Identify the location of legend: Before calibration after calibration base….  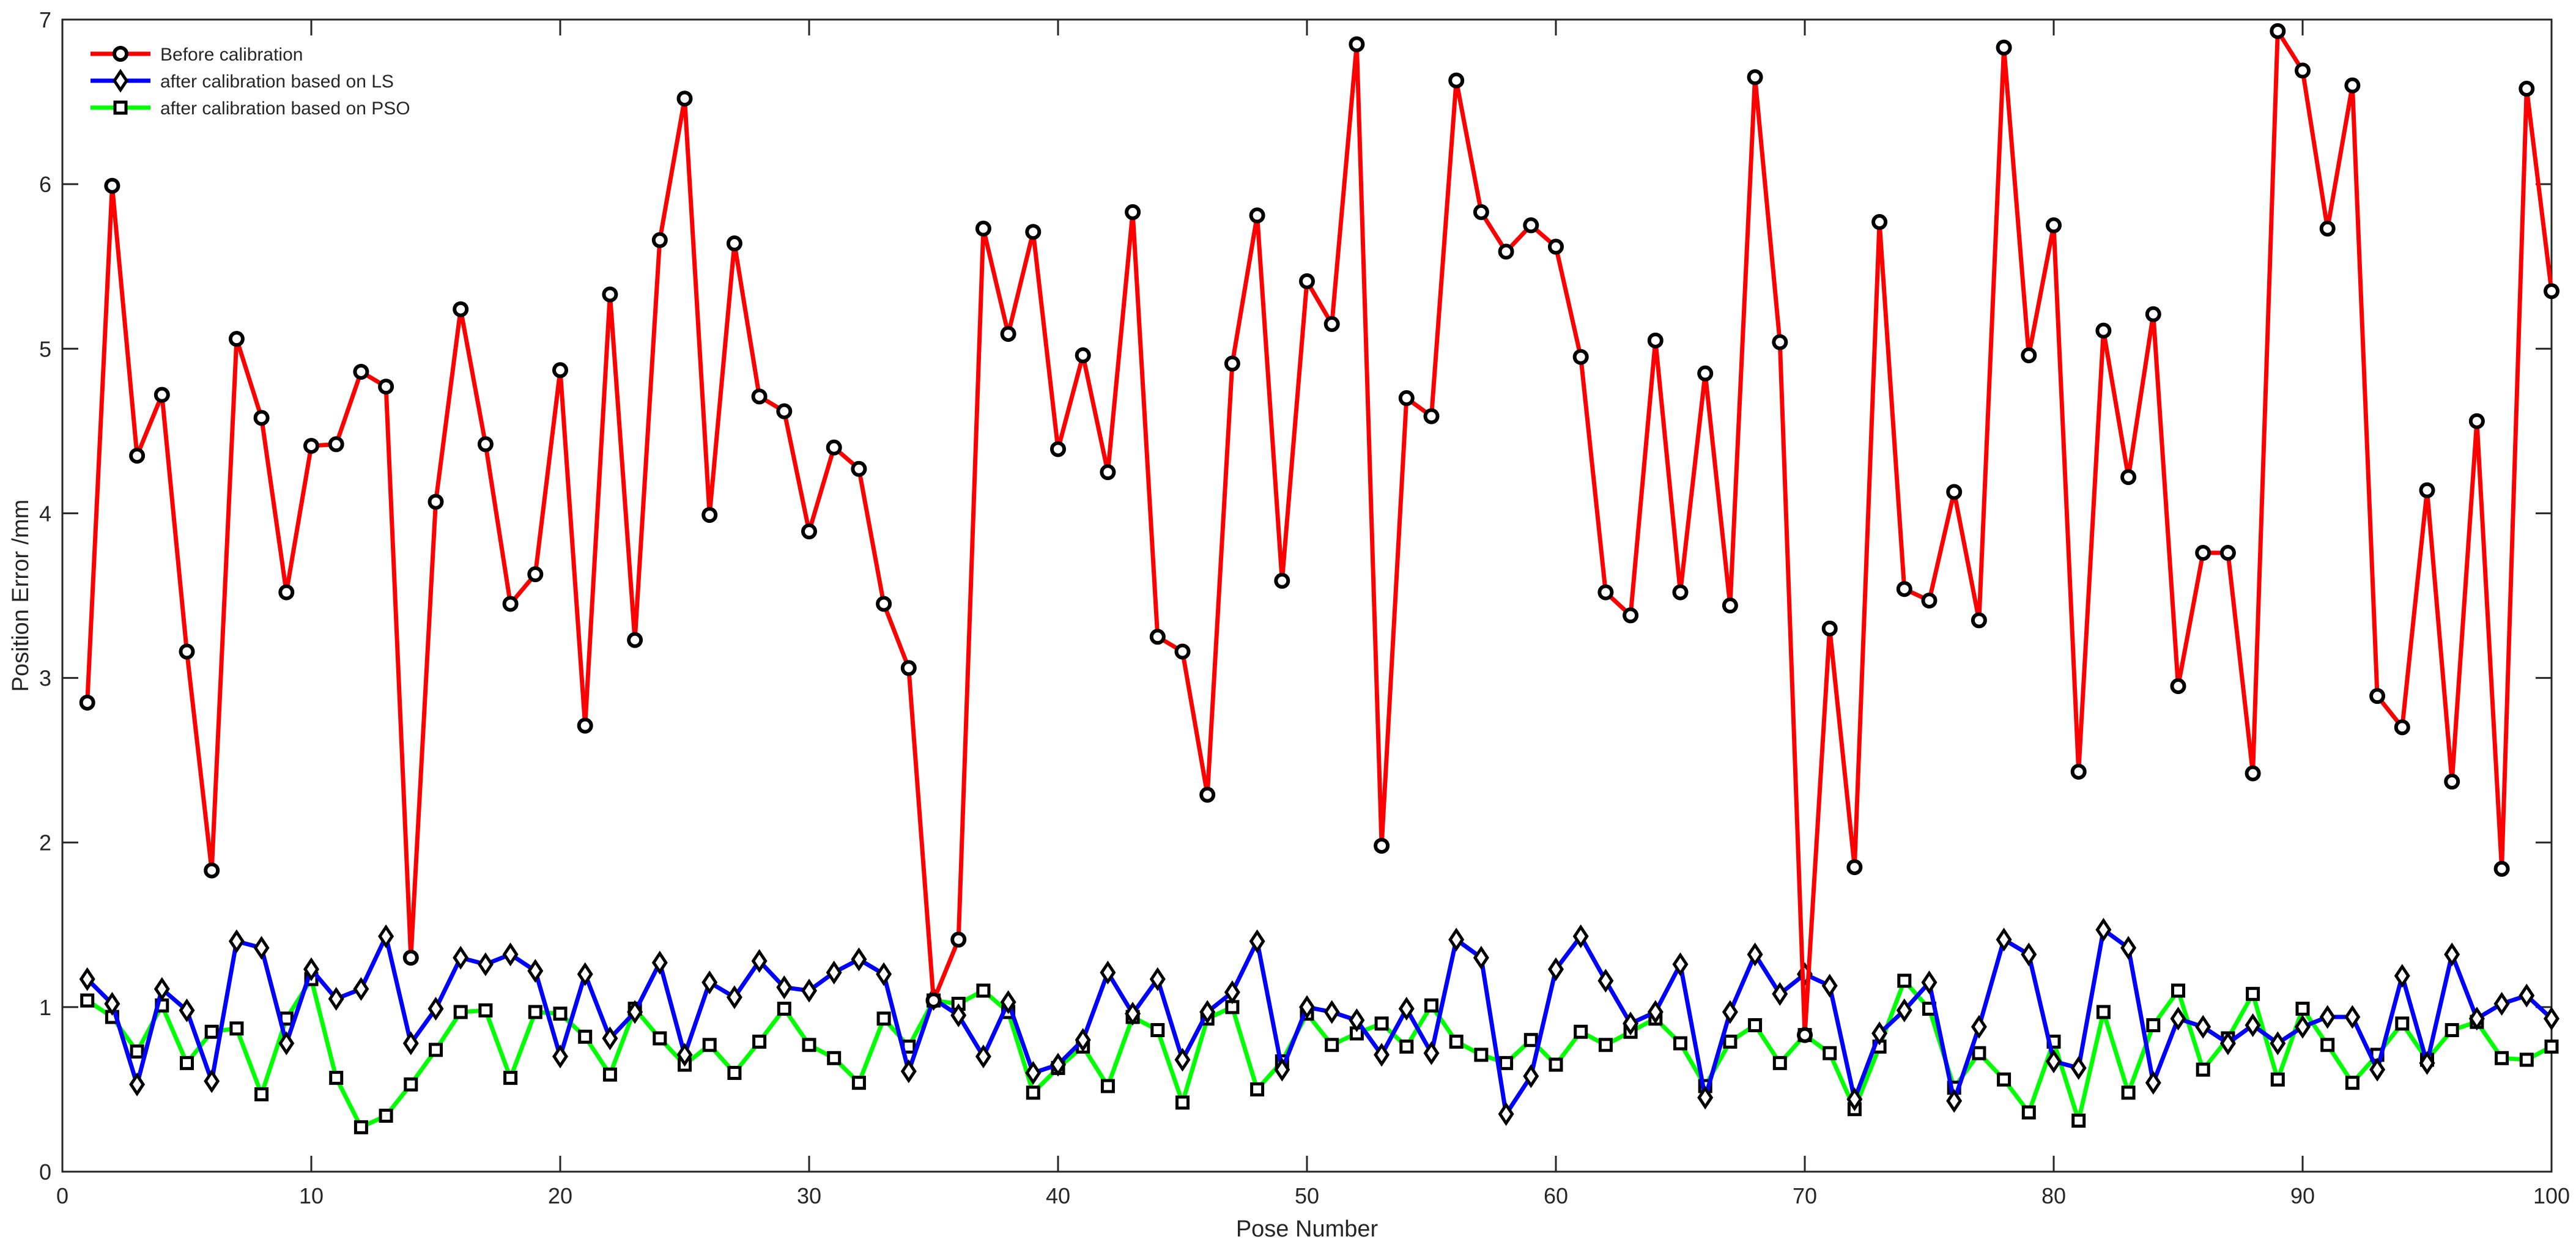
(250, 82).